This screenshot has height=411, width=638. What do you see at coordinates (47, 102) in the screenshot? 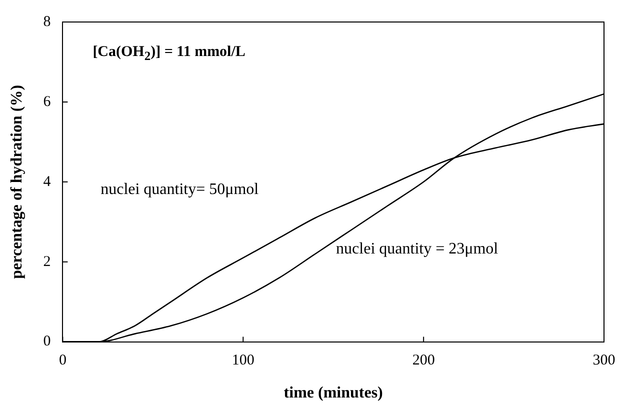
I see `y-tick-label: 6` at bounding box center [47, 102].